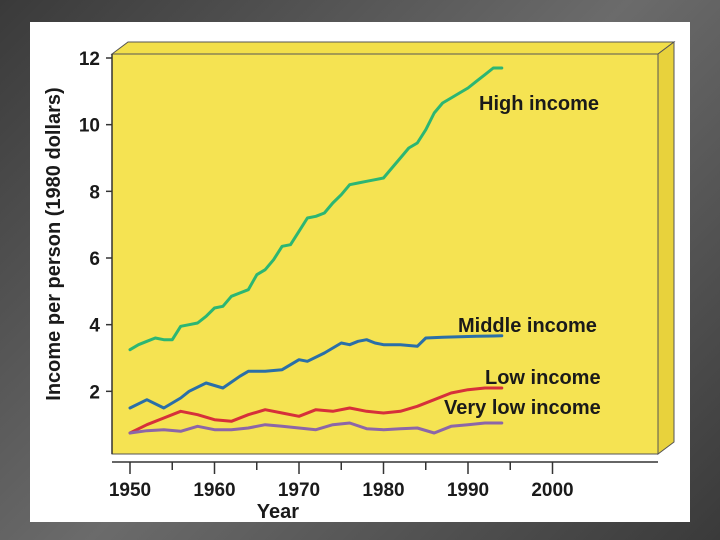 This screenshot has width=720, height=540. What do you see at coordinates (316, 428) in the screenshot?
I see `series-line-very-low-income` at bounding box center [316, 428].